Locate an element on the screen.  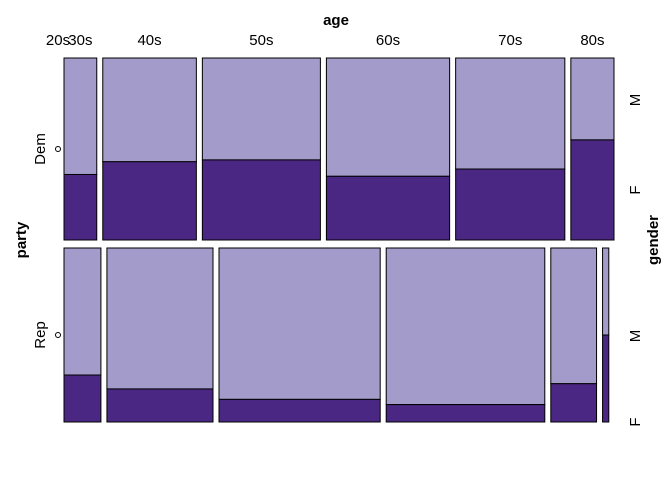
cell-rep-50s is located at coordinates (299, 335).